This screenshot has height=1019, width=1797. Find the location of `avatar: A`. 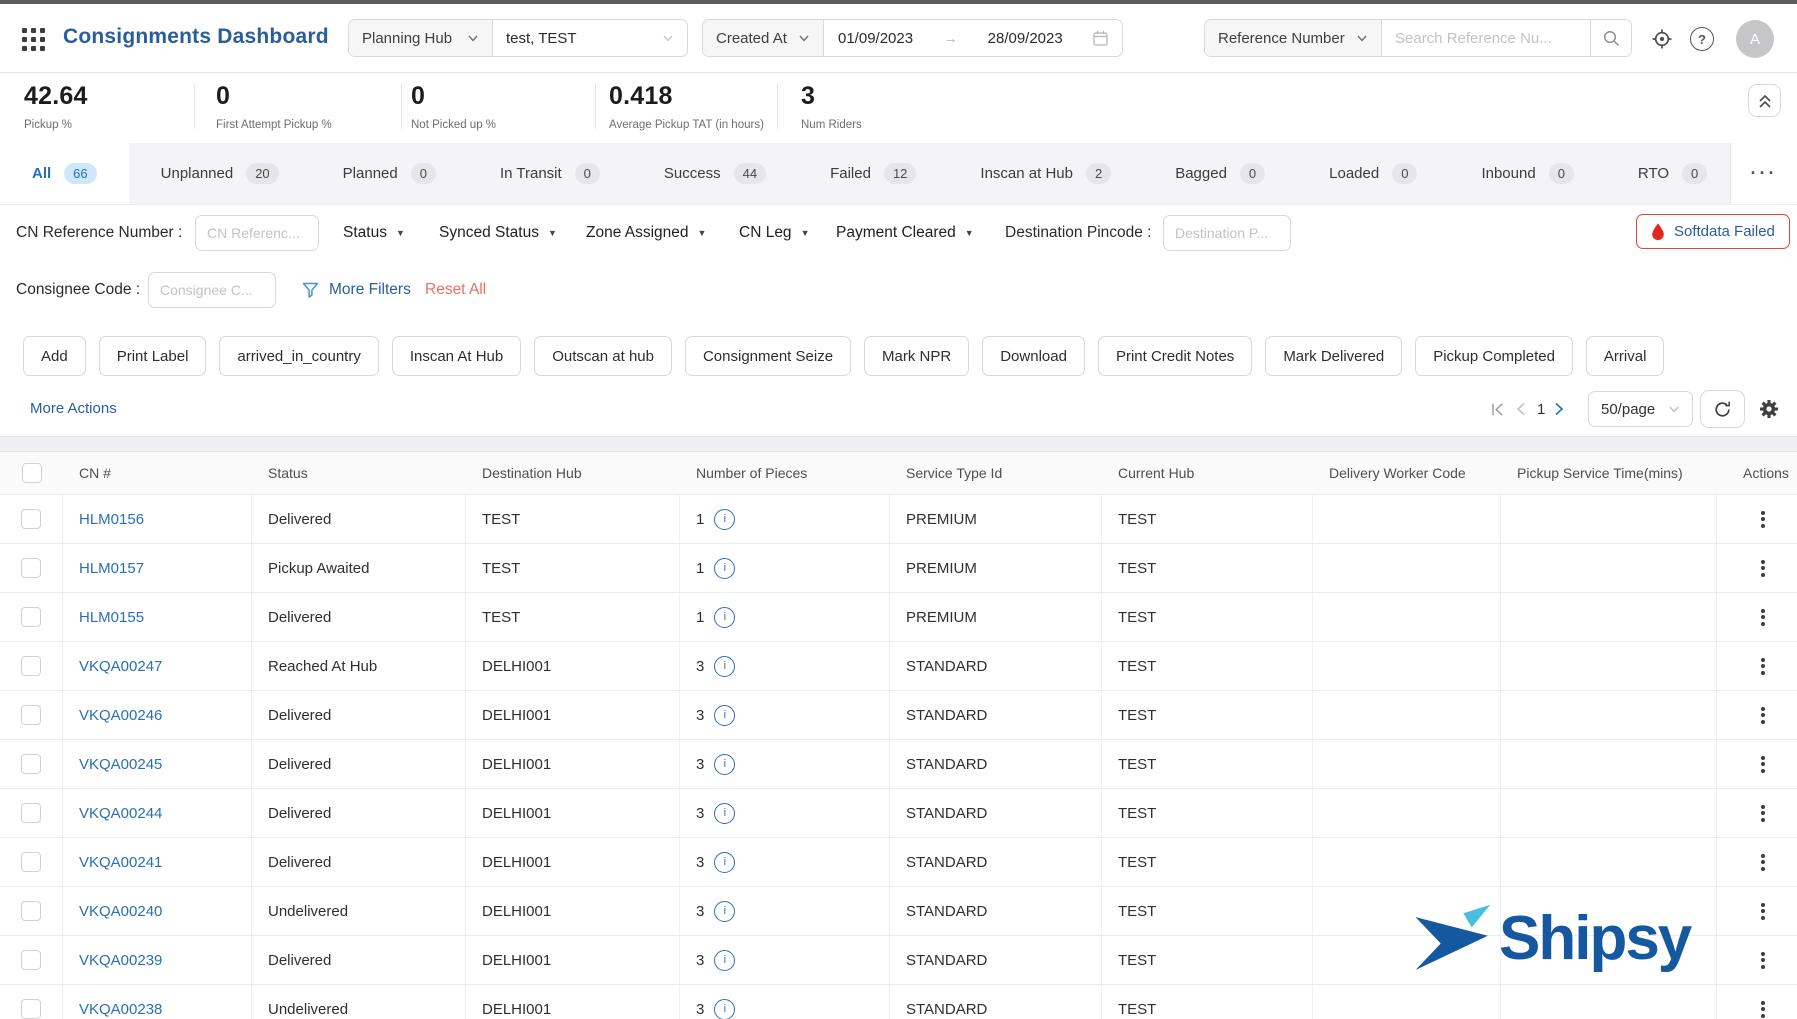

avatar: A is located at coordinates (1755, 39).